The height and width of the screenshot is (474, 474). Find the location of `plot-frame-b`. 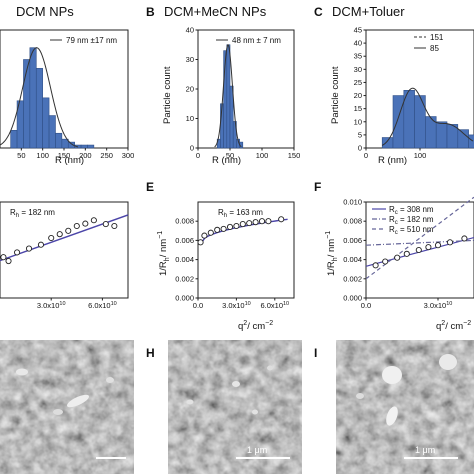

plot-frame-b is located at coordinates (246, 89).